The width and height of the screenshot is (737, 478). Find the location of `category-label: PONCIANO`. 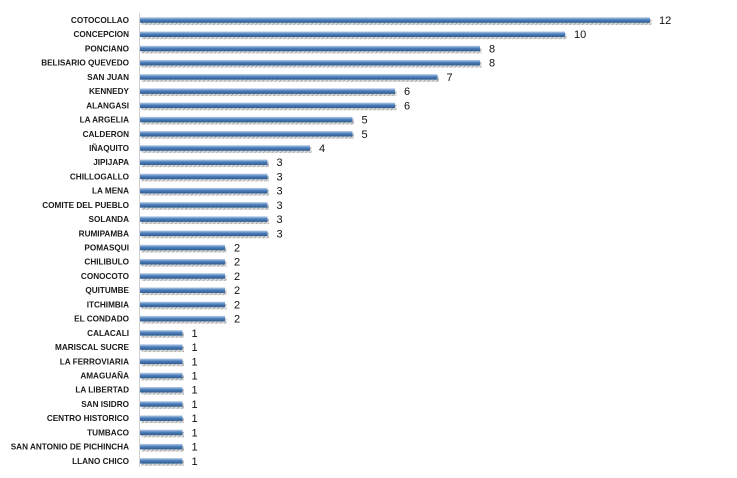

category-label: PONCIANO is located at coordinates (107, 48).